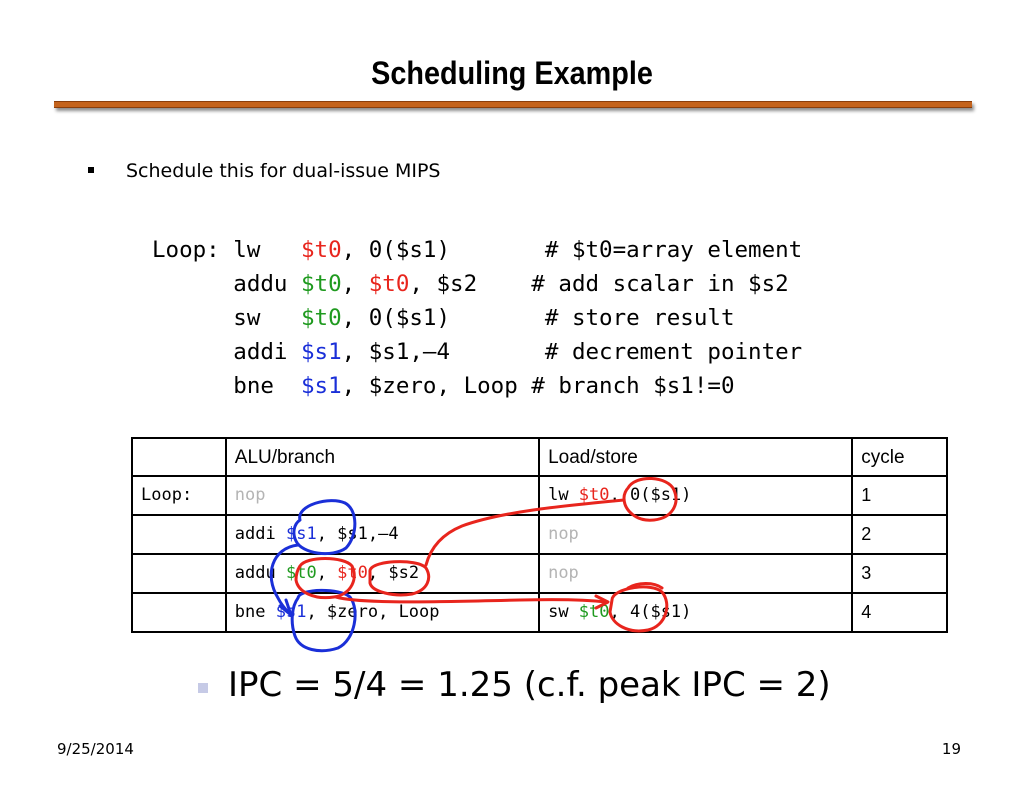  Describe the element at coordinates (899, 495) in the screenshot. I see `cycle-cell: 1` at that location.